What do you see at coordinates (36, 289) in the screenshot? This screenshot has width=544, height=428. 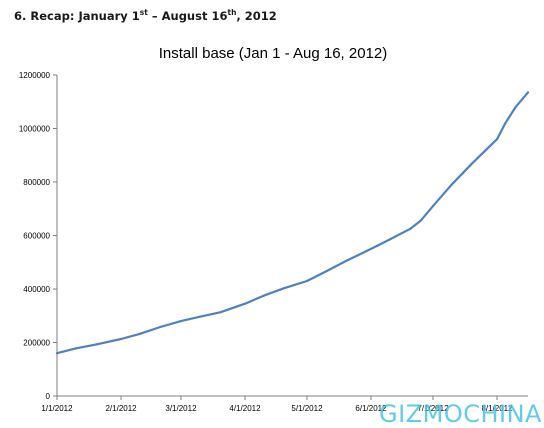 I see `y-tick-label: 400000` at bounding box center [36, 289].